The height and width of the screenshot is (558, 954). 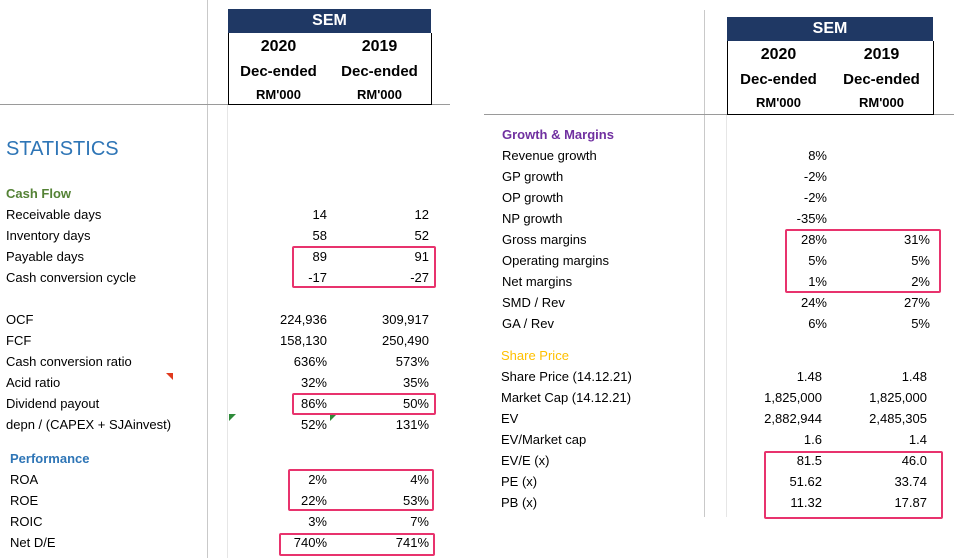 What do you see at coordinates (544, 239) in the screenshot?
I see `row-label: Gross margins` at bounding box center [544, 239].